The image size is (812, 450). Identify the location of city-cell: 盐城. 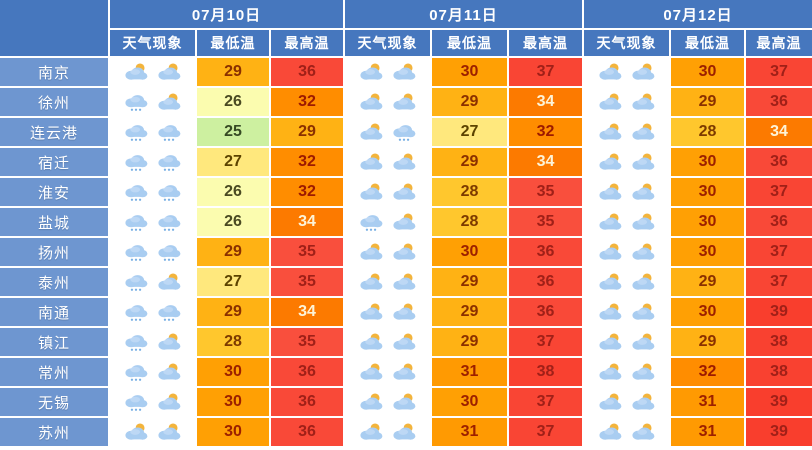
(54, 222).